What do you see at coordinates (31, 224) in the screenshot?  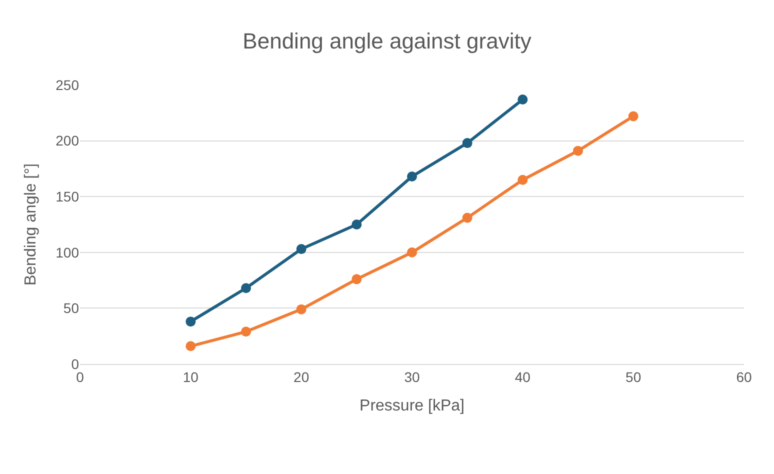 I see `y-axis-title: Bending angle [°]` at bounding box center [31, 224].